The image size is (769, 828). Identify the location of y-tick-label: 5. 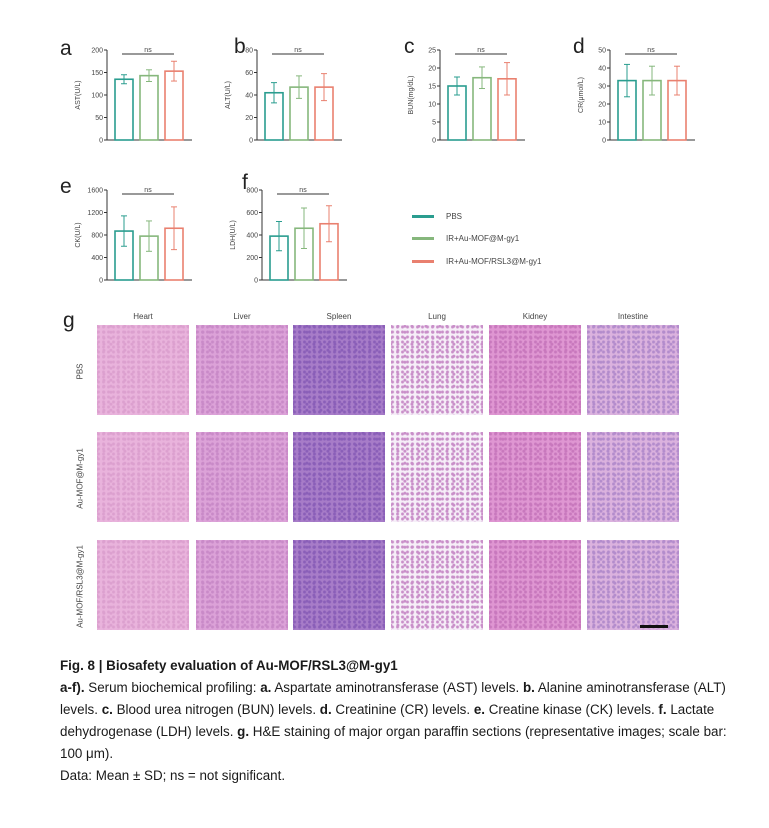
(434, 123).